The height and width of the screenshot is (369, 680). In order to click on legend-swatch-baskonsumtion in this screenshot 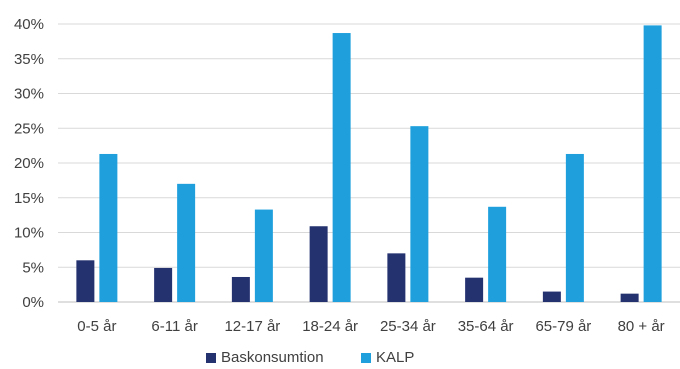, I will do `click(211, 358)`.